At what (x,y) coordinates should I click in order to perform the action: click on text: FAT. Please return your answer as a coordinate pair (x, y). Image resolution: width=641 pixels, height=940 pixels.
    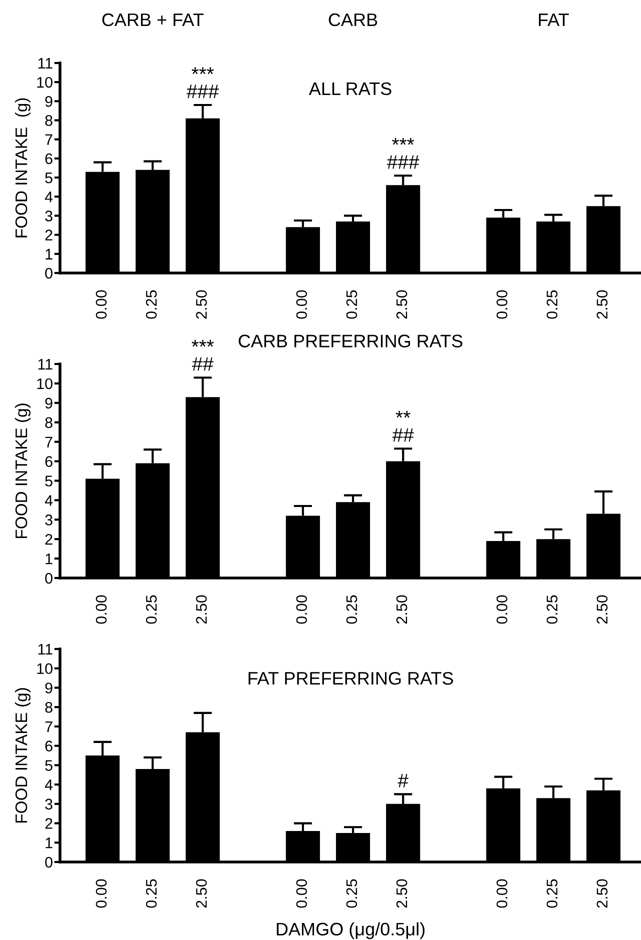
    Looking at the image, I should click on (553, 20).